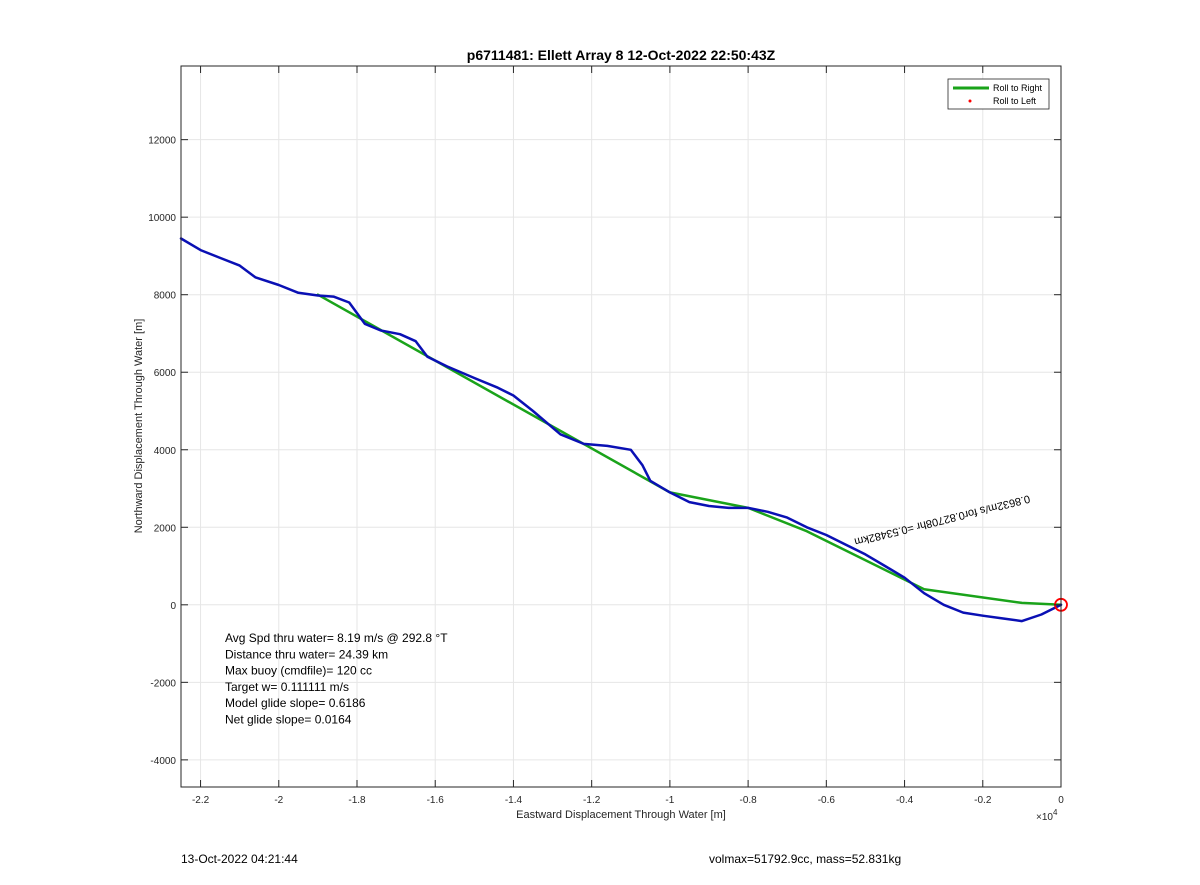  What do you see at coordinates (162, 218) in the screenshot?
I see `y-tick-label: 10000` at bounding box center [162, 218].